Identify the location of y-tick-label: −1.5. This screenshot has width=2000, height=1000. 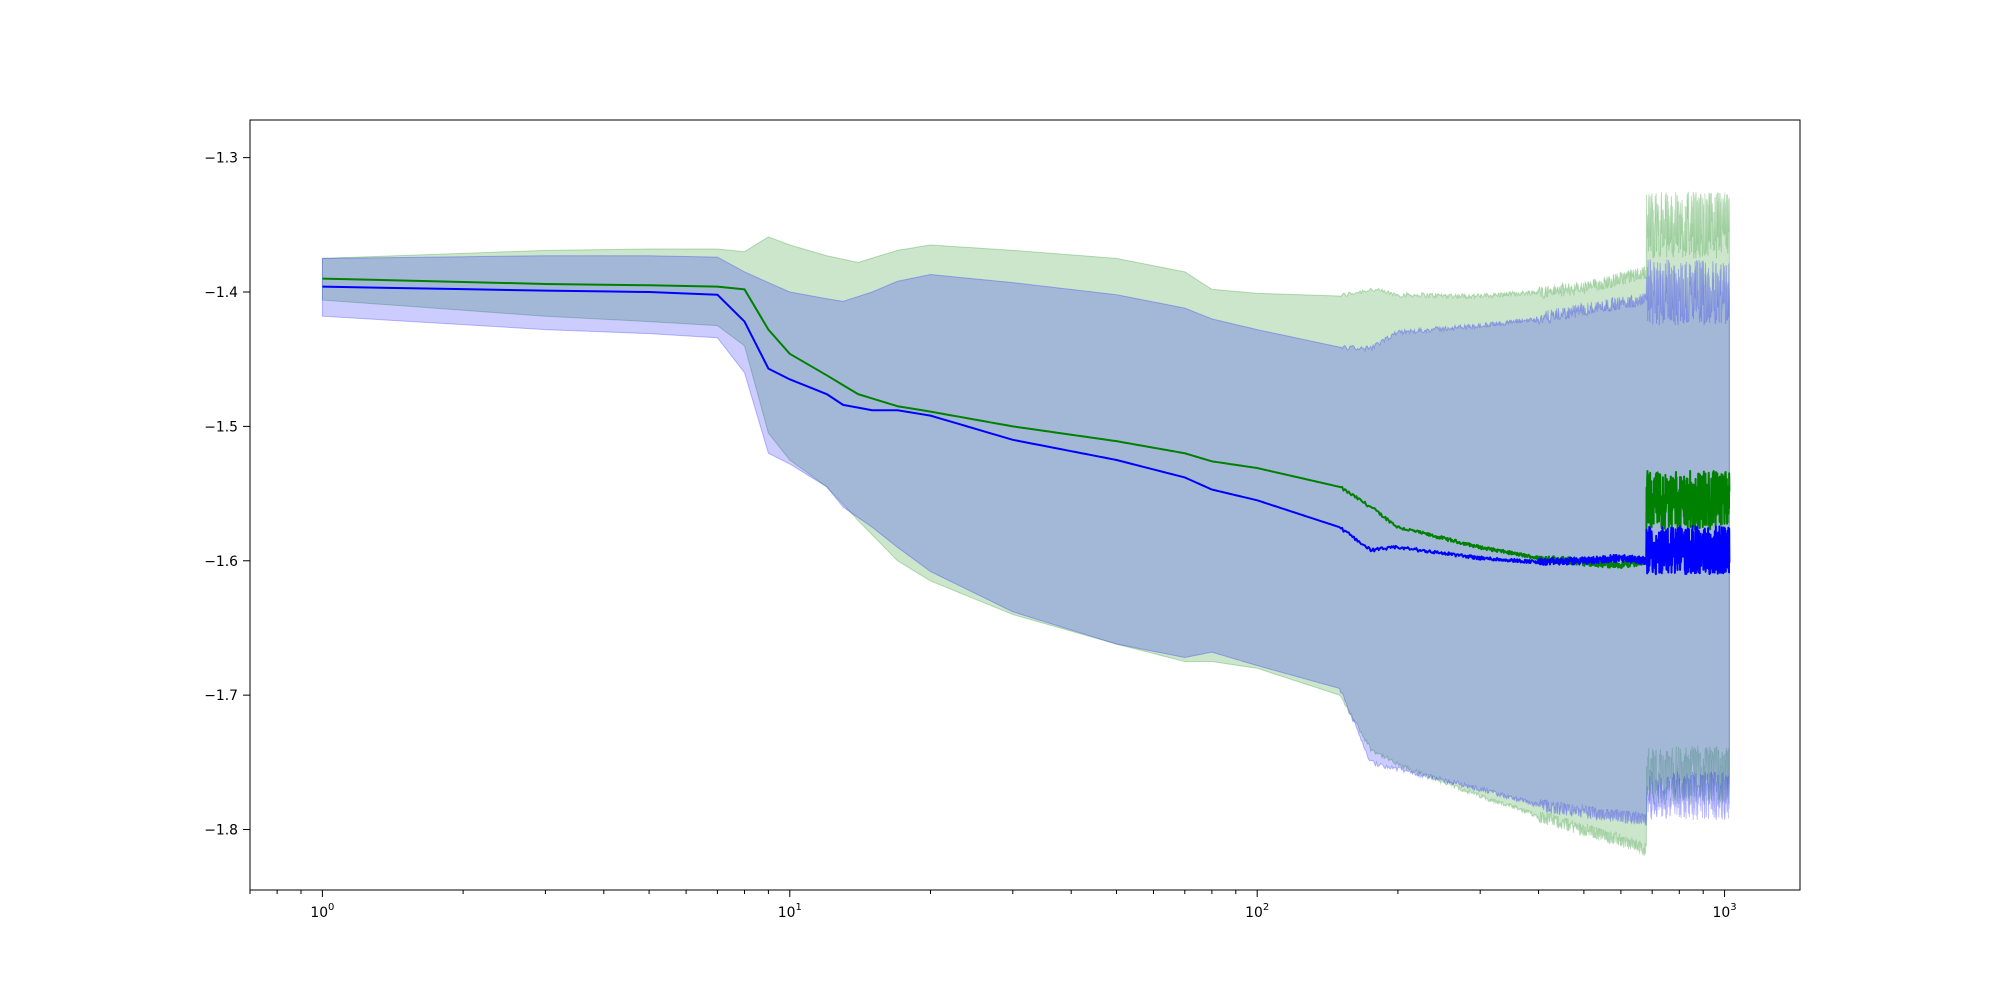
(221, 427).